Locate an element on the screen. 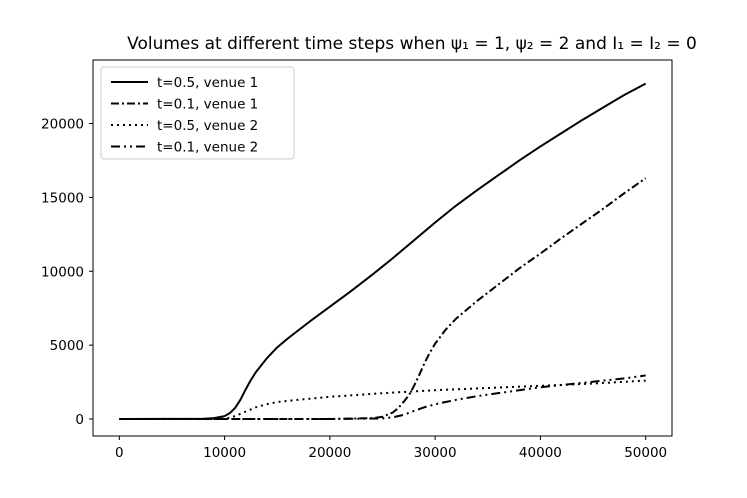  x-tick-label: 10000 is located at coordinates (224, 453).